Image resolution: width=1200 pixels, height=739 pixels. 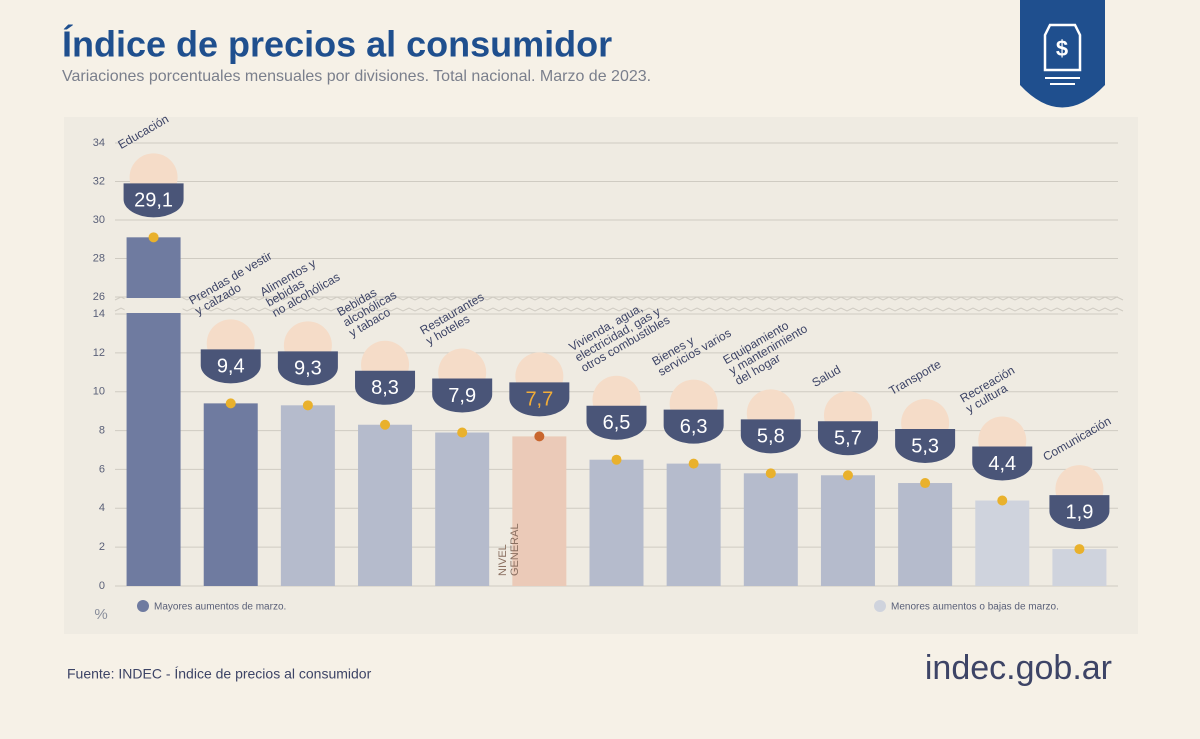 What do you see at coordinates (509, 549) in the screenshot?
I see `annotation: NIVEL GENERAL` at bounding box center [509, 549].